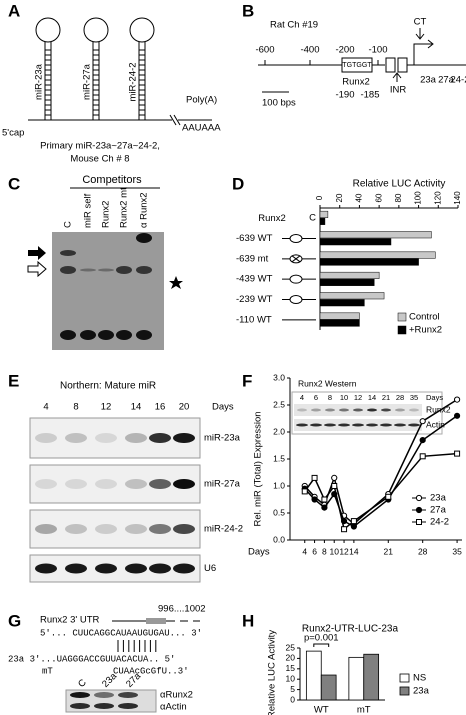 Image resolution: width=466 pixels, height=715 pixels. Describe the element at coordinates (389, 551) in the screenshot. I see `x-tick-label: 21` at that location.